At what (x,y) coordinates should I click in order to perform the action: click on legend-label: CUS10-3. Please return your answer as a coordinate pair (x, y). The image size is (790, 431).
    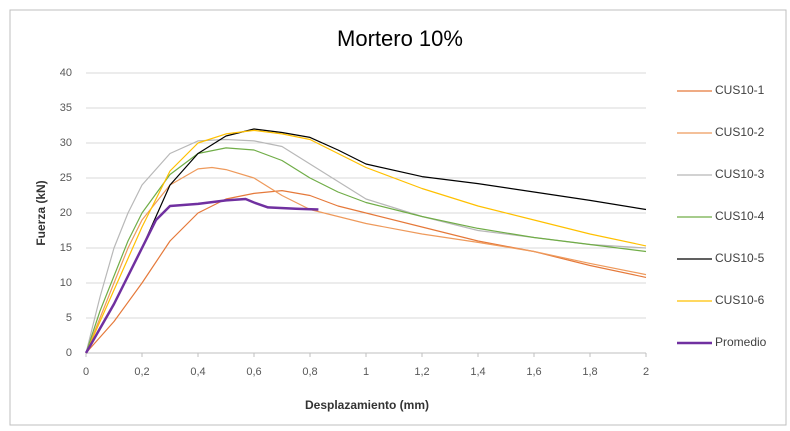
    Looking at the image, I should click on (740, 174).